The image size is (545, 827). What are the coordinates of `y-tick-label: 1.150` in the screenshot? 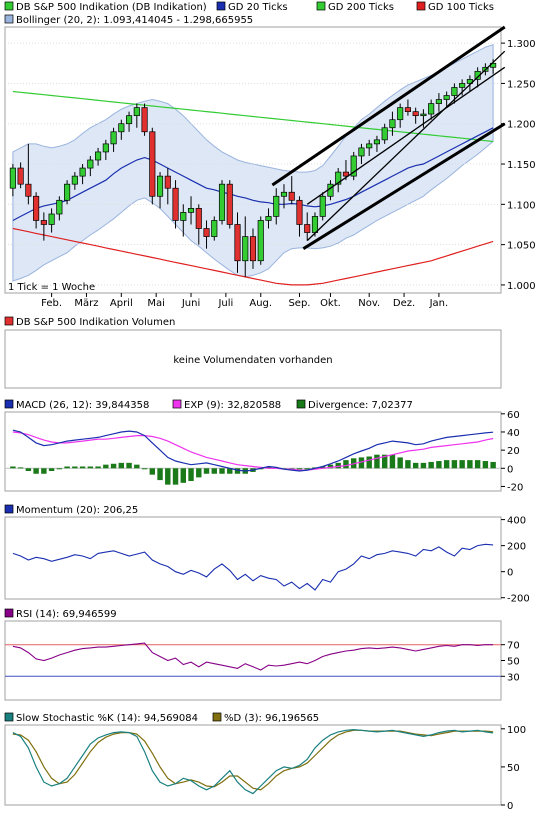 It's located at (521, 165).